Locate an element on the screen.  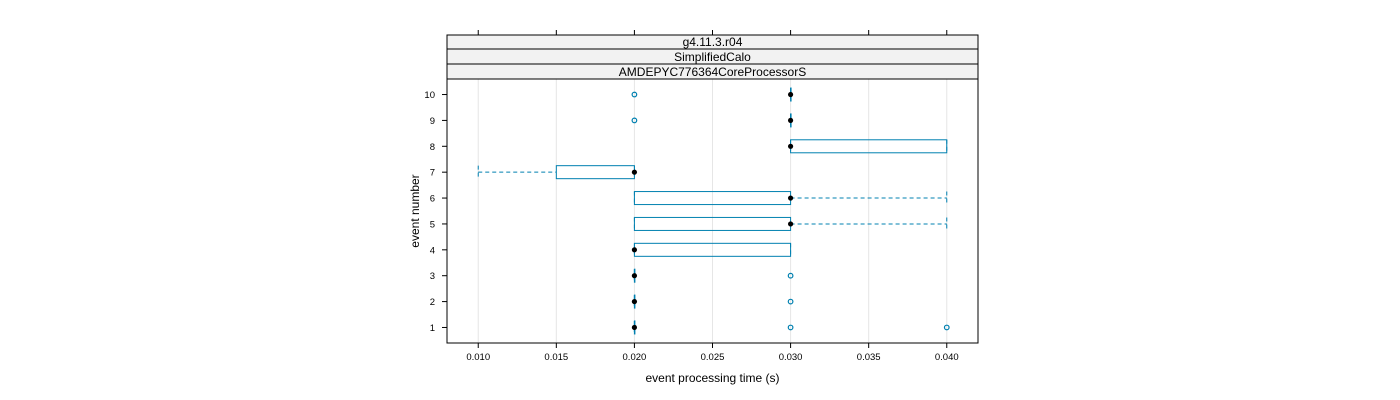
y-tick-label: 4 is located at coordinates (432, 250).